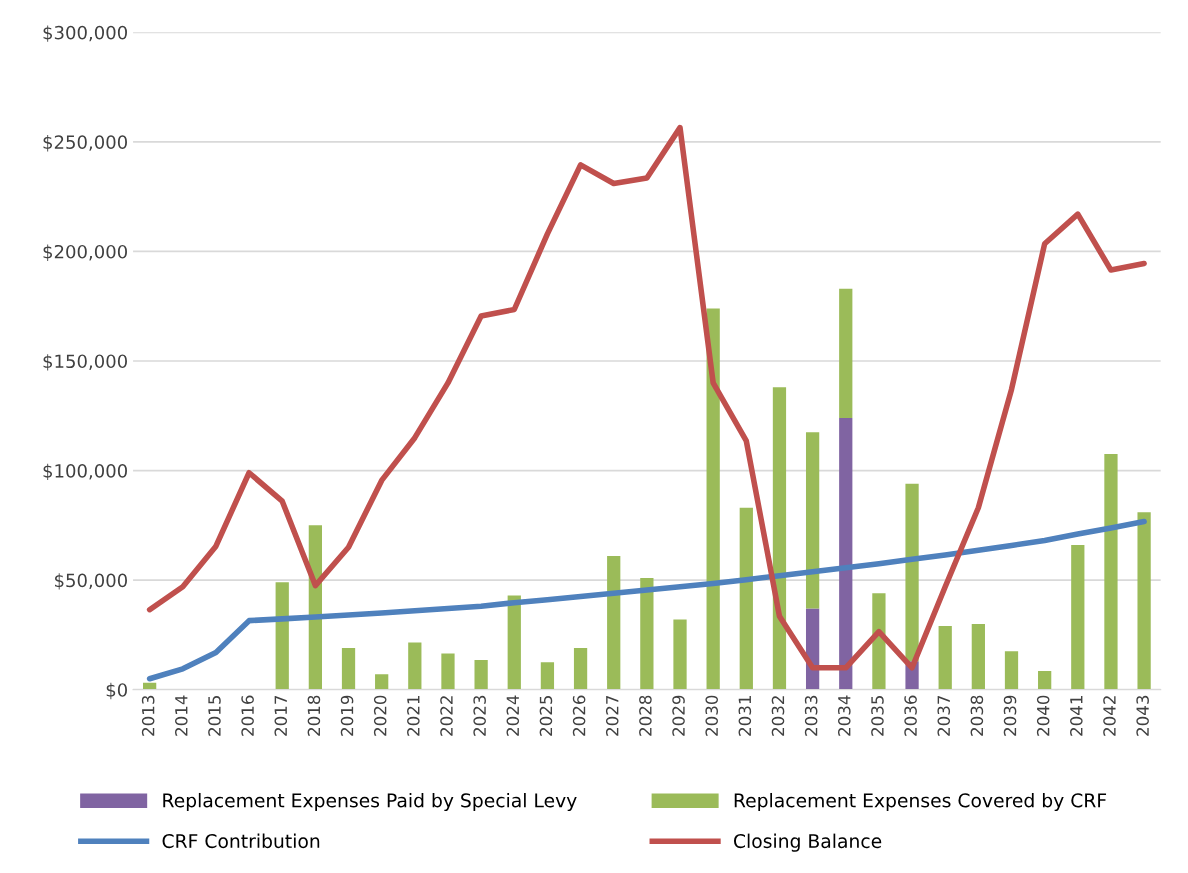 The height and width of the screenshot is (873, 1188). Describe the element at coordinates (745, 716) in the screenshot. I see `x-tick-label: 2031` at that location.